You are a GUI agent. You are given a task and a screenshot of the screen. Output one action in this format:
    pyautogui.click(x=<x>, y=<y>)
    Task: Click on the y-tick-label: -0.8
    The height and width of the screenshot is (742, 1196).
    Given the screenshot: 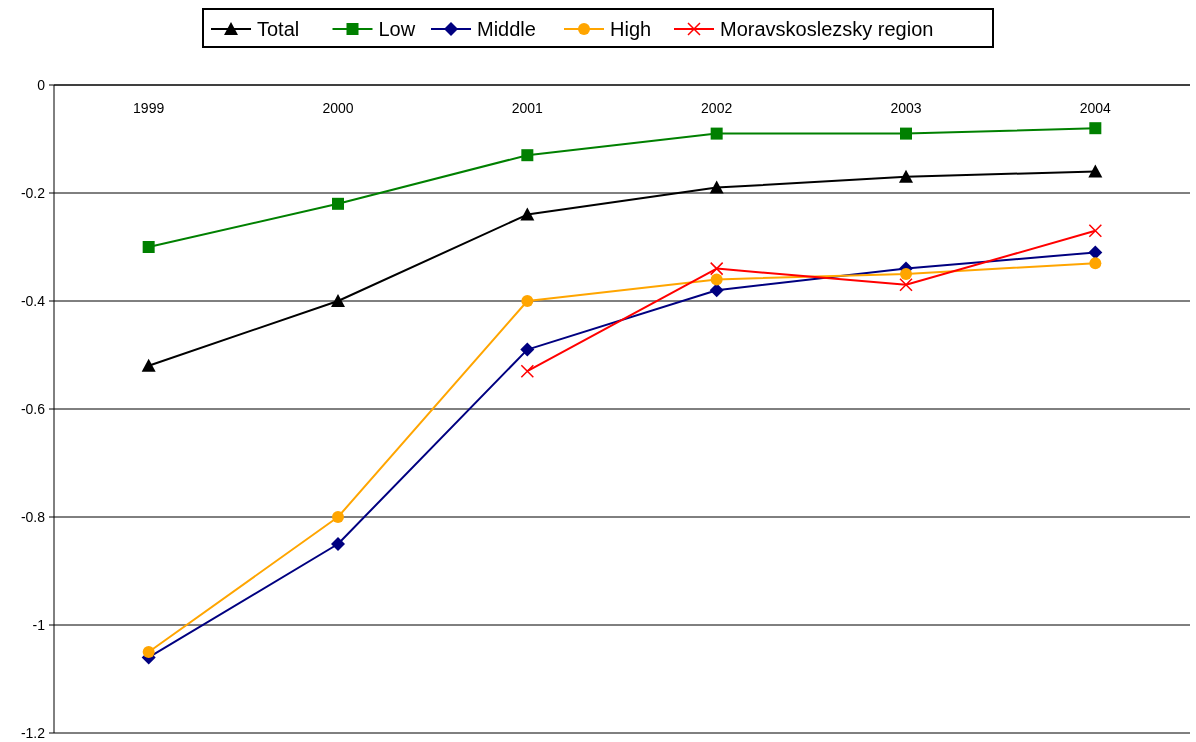 What is the action you would take?
    pyautogui.click(x=33, y=516)
    